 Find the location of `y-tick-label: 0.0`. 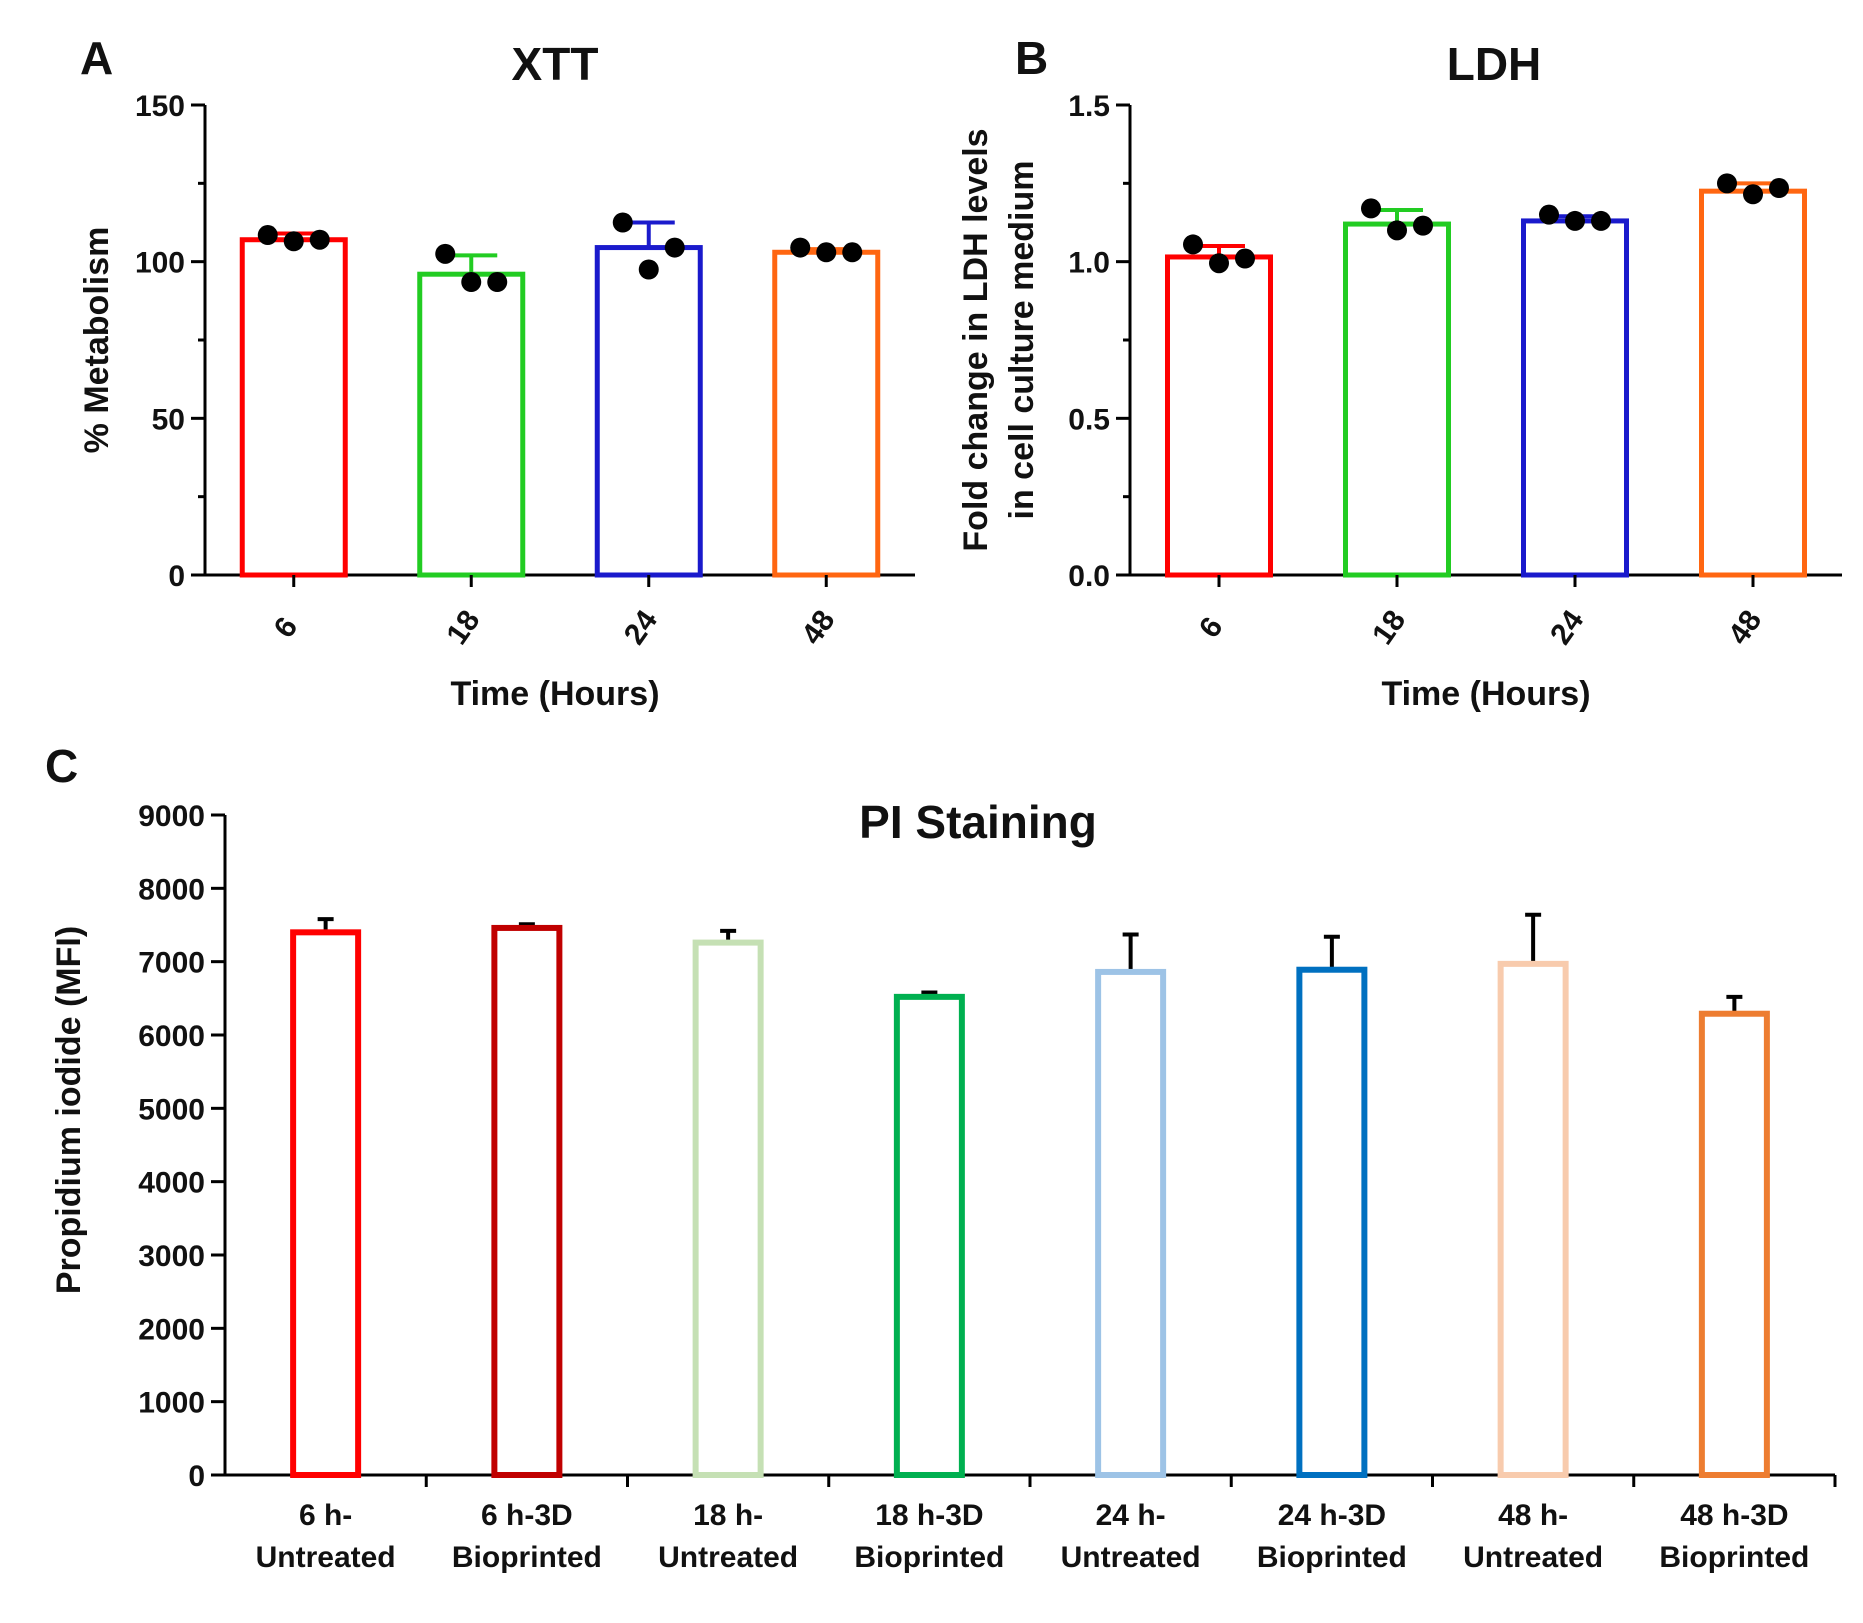

y-tick-label: 0.0 is located at coordinates (1089, 576).